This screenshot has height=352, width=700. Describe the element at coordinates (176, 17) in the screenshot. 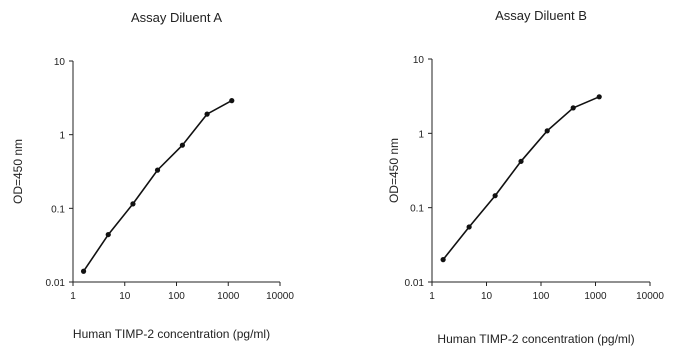

I see `chart-title: Assay Diluent A` at that location.